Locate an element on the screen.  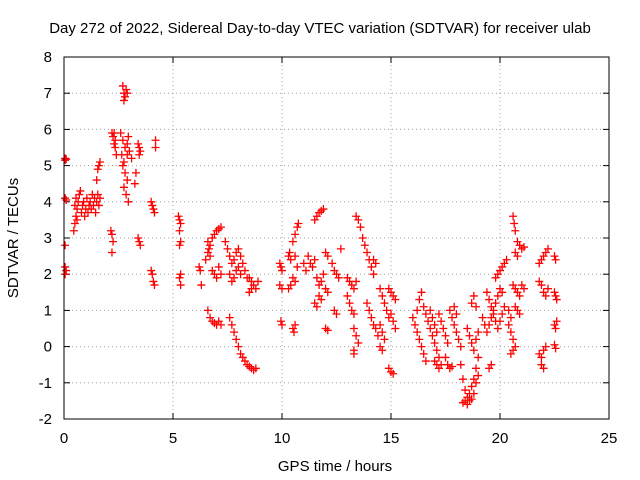
x-tick-label: 20 is located at coordinates (500, 438).